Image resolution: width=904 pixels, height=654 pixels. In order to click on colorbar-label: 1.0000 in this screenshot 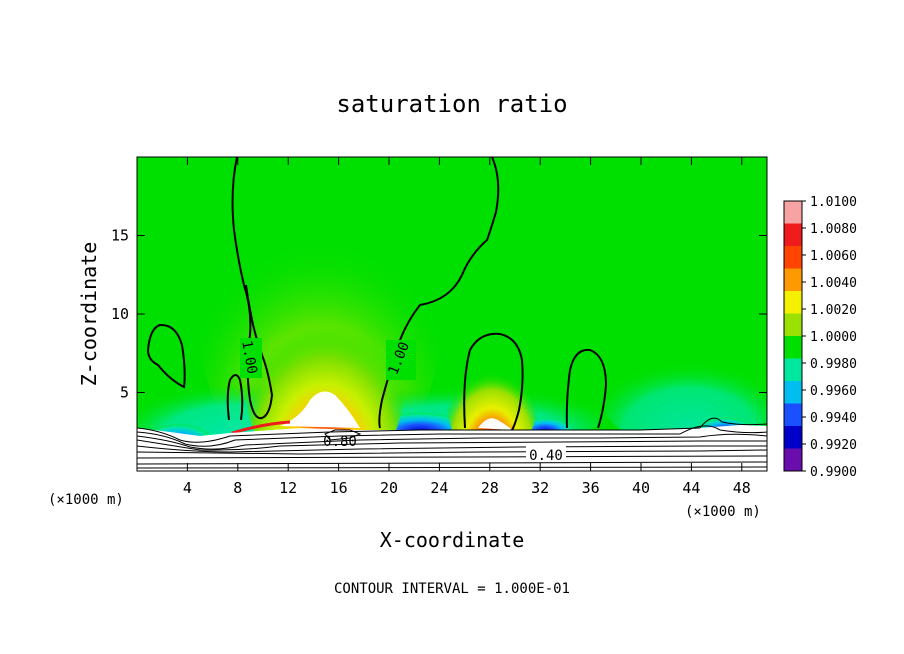, I will do `click(833, 337)`.